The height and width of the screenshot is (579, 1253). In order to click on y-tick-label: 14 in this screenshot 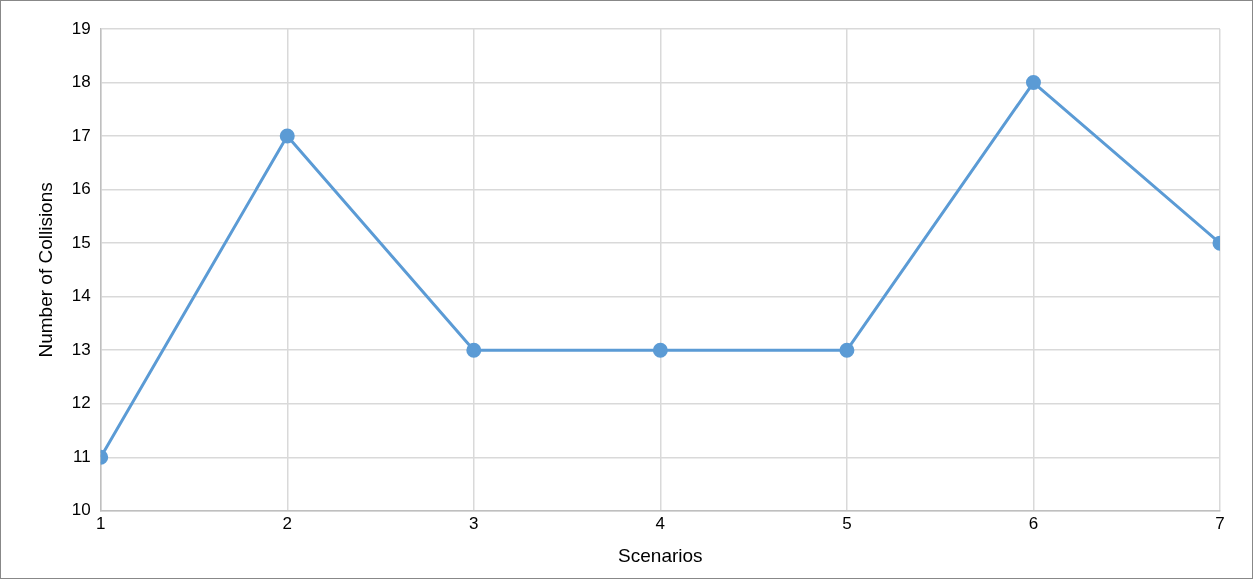, I will do `click(81, 296)`.